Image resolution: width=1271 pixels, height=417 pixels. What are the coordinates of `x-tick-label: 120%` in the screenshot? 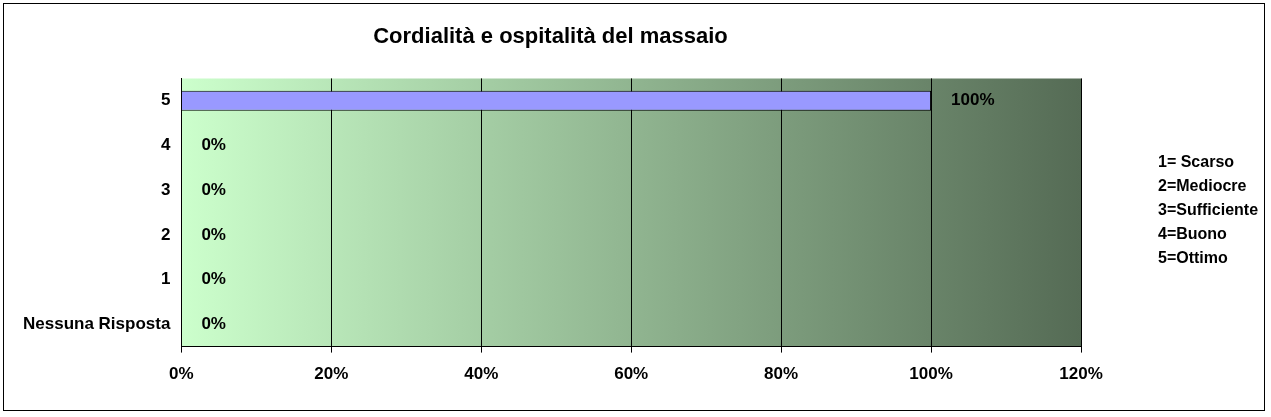 It's located at (1081, 374).